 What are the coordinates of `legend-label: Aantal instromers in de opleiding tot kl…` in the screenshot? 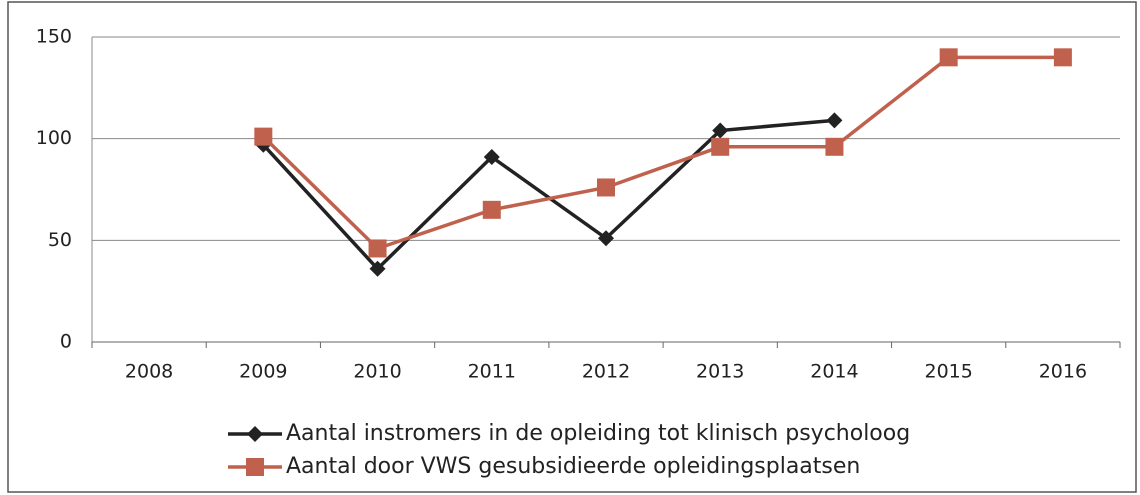 It's located at (598, 433).